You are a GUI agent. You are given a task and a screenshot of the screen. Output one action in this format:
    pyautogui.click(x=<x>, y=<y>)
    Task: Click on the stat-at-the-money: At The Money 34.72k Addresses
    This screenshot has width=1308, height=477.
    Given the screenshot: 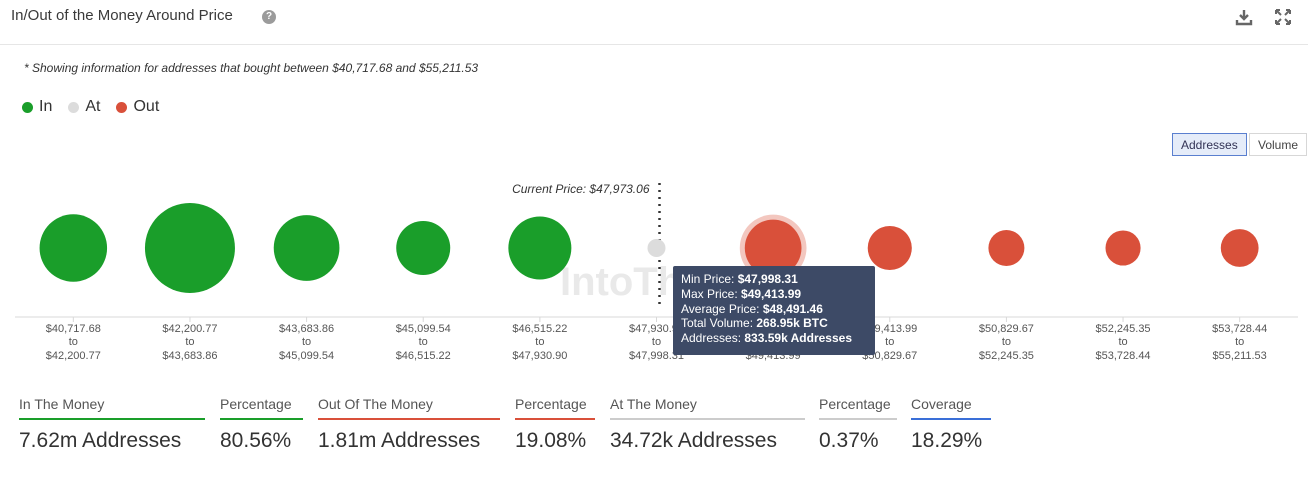 What is the action you would take?
    pyautogui.click(x=707, y=424)
    